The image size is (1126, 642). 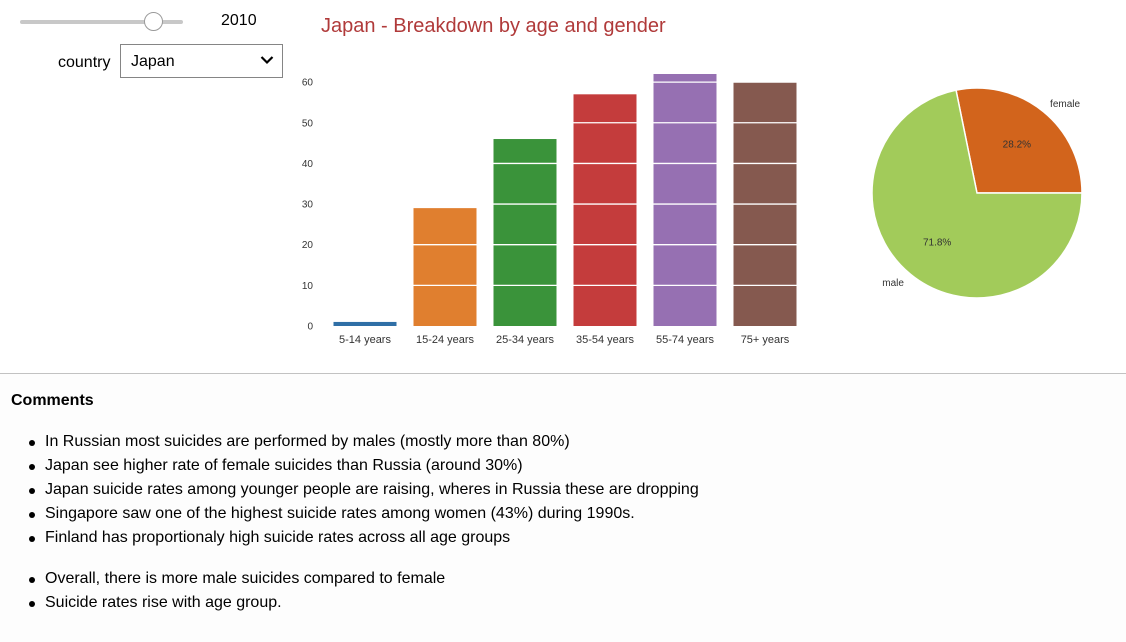 I want to click on y-tick-label: 0, so click(x=310, y=327).